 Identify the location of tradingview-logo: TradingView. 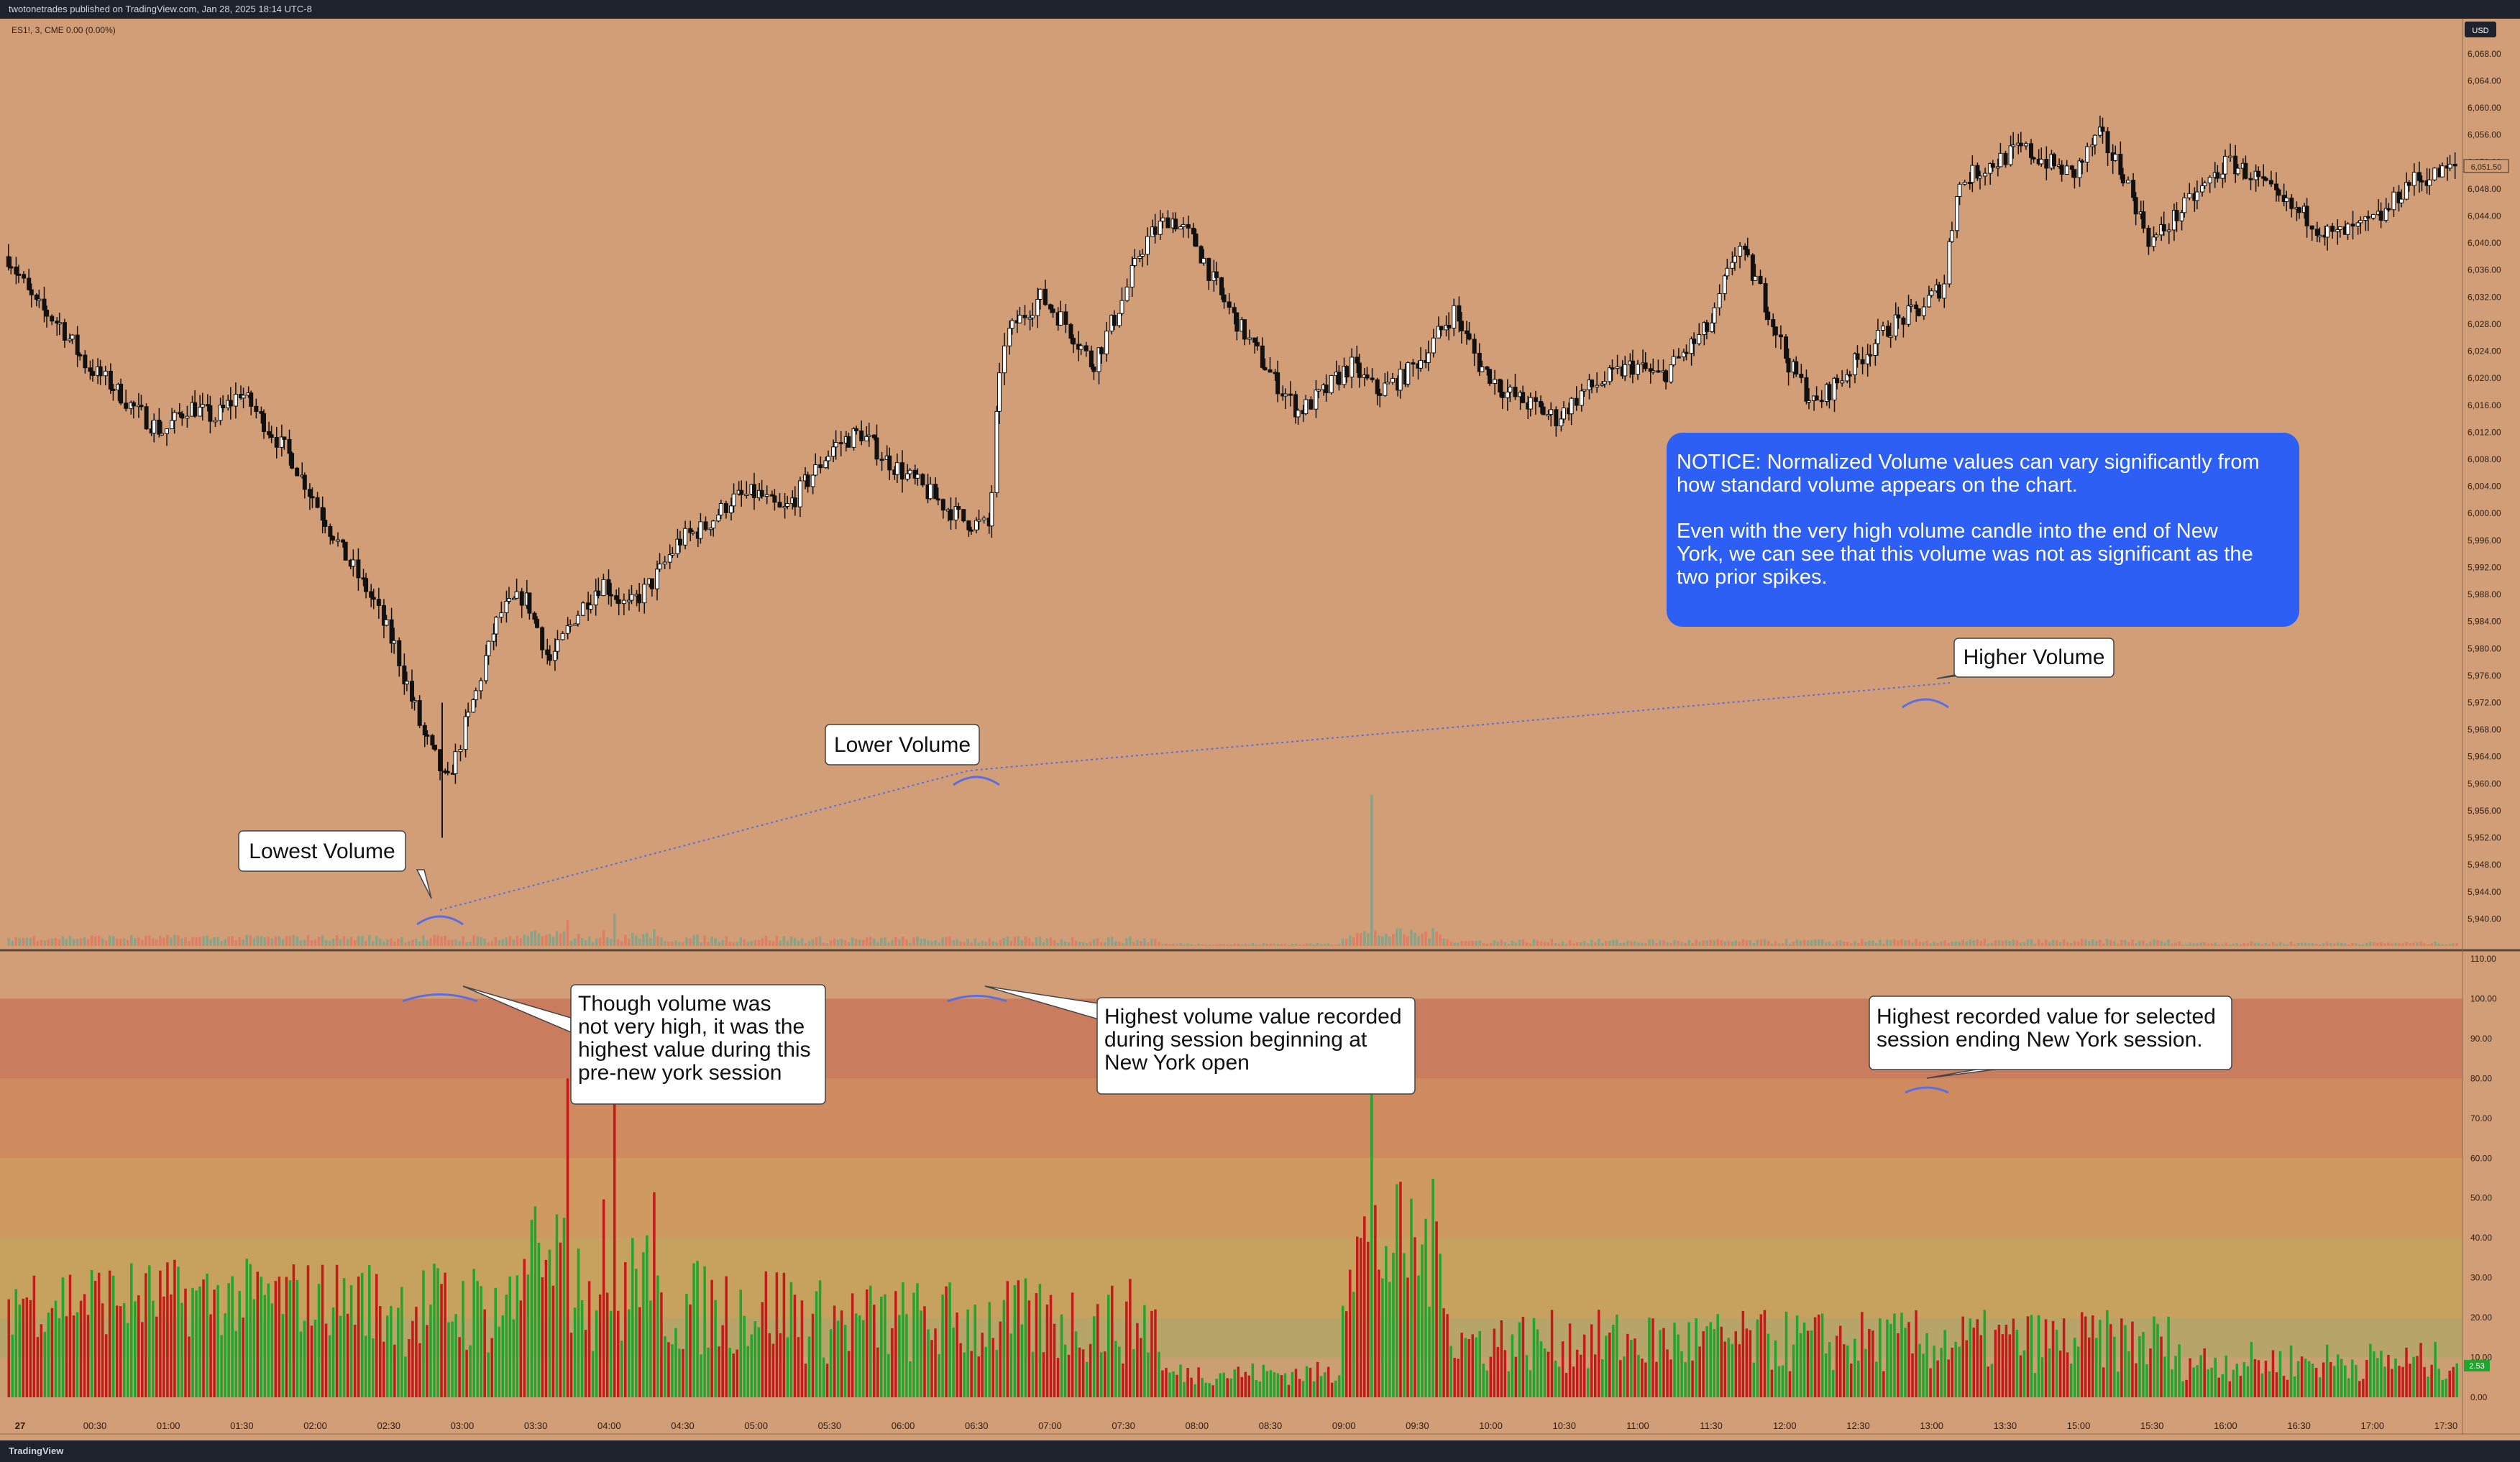
(36, 1450).